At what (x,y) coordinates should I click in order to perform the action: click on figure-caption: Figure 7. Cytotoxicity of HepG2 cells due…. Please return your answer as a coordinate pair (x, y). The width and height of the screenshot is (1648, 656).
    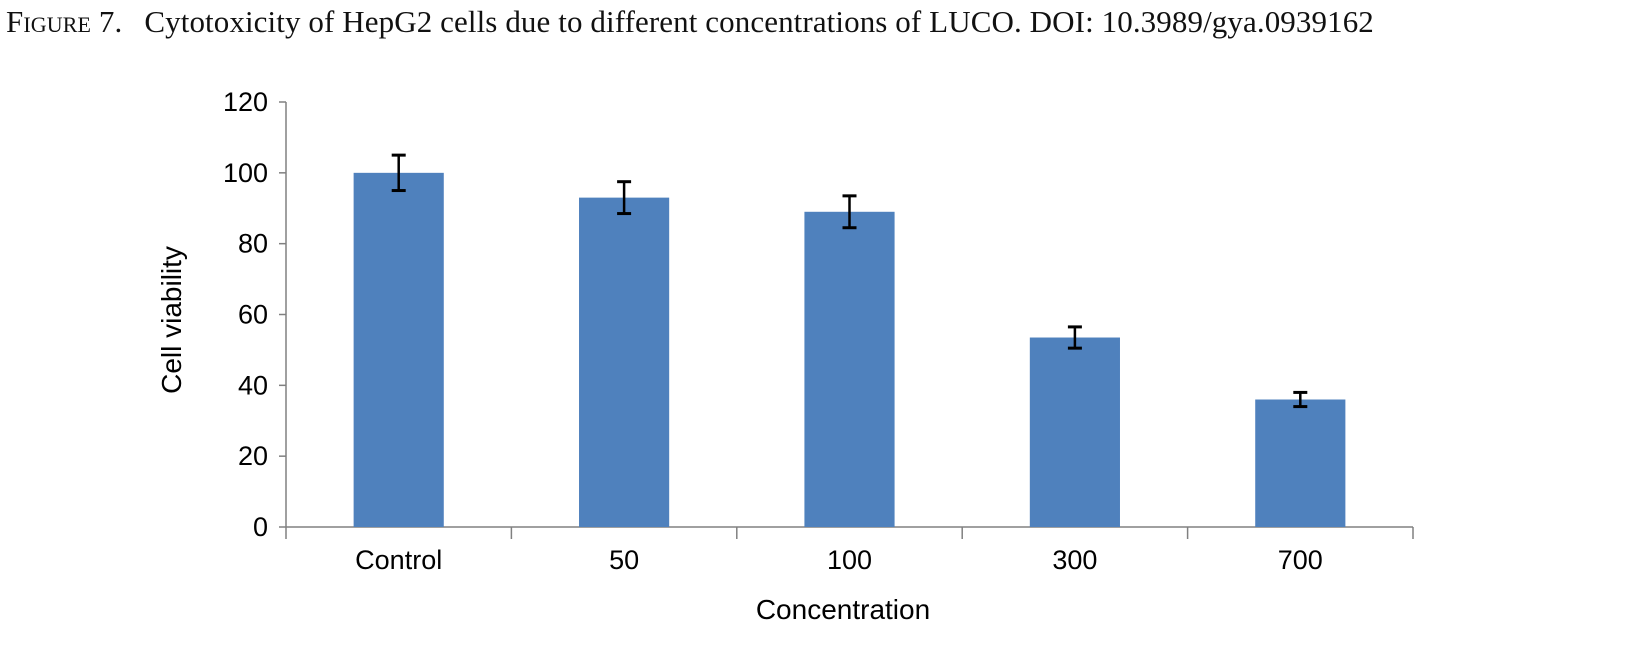
    Looking at the image, I should click on (824, 22).